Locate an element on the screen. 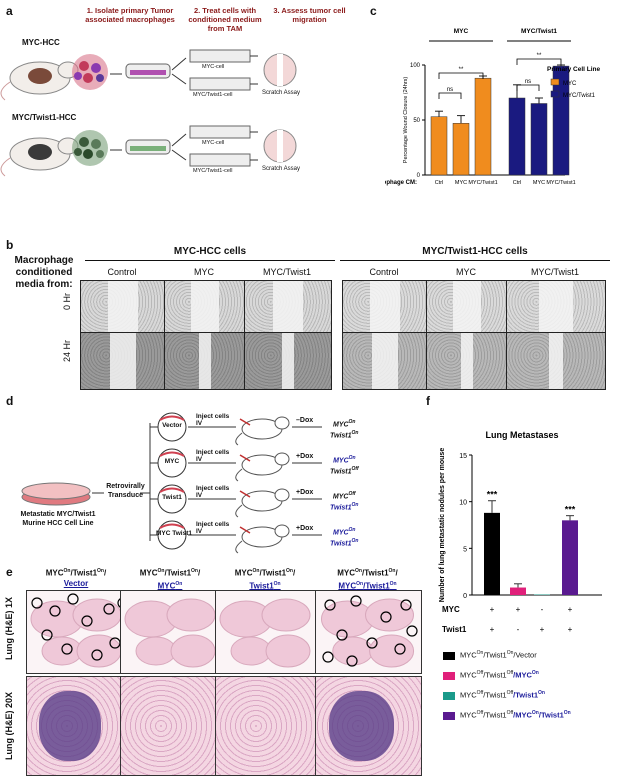  f-legend-item: MYCOff/Twist1Off/MYCOn is located at coordinates (499, 675).